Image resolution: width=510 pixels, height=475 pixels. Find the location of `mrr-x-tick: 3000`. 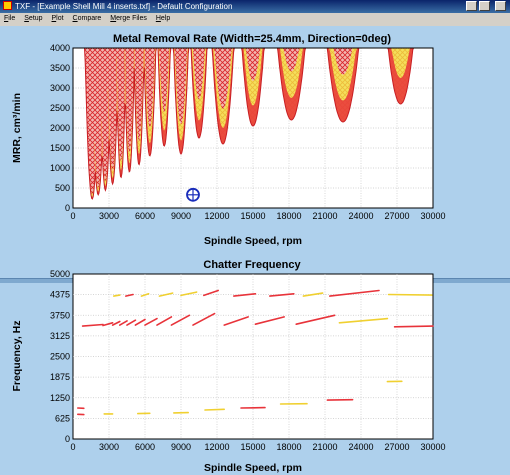

mrr-x-tick: 3000 is located at coordinates (109, 216).